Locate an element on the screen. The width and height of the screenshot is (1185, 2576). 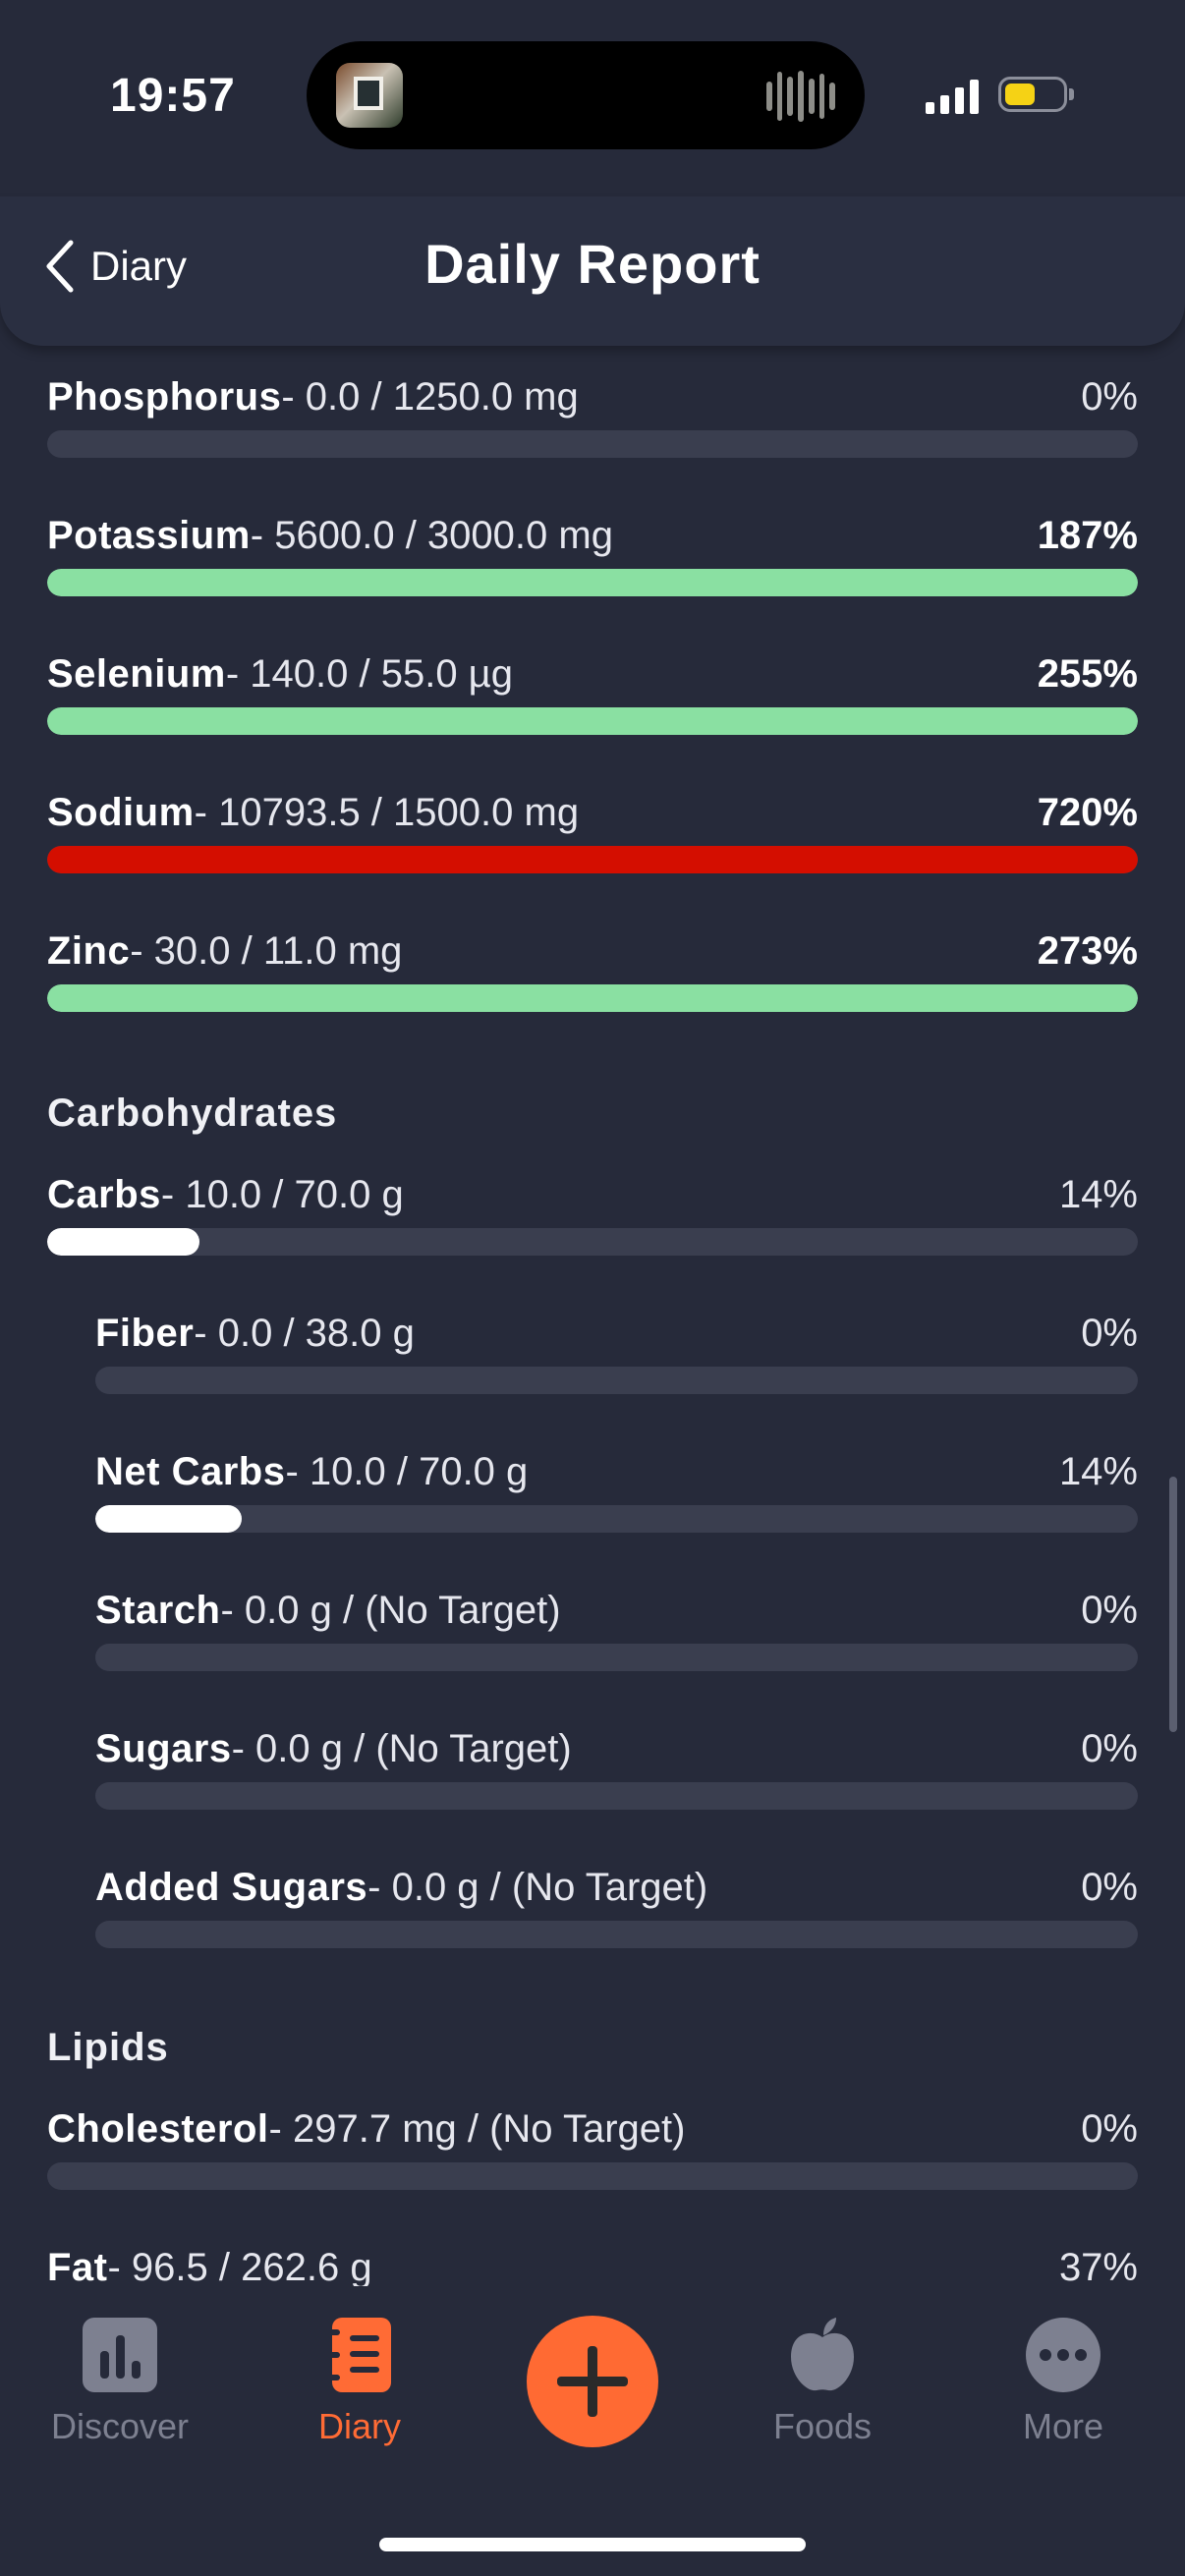
audio-waveform-icon is located at coordinates (801, 96).